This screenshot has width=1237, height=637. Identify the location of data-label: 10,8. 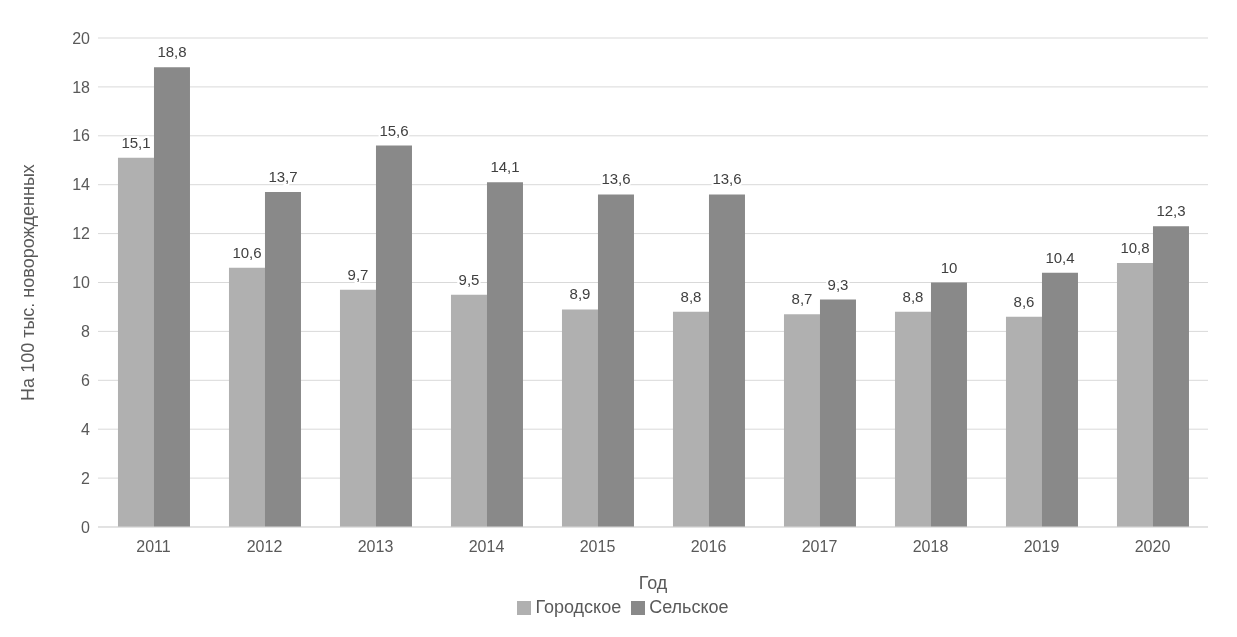
(1135, 247).